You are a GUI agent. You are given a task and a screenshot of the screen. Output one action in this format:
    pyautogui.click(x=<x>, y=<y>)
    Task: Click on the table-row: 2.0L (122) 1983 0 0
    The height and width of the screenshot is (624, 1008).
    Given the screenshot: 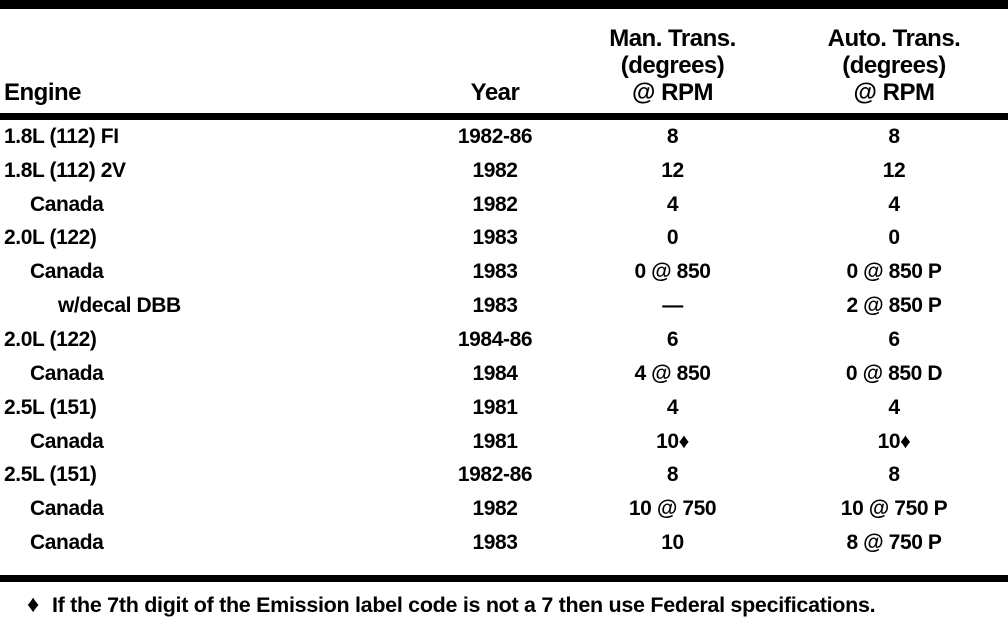 What is the action you would take?
    pyautogui.click(x=504, y=239)
    